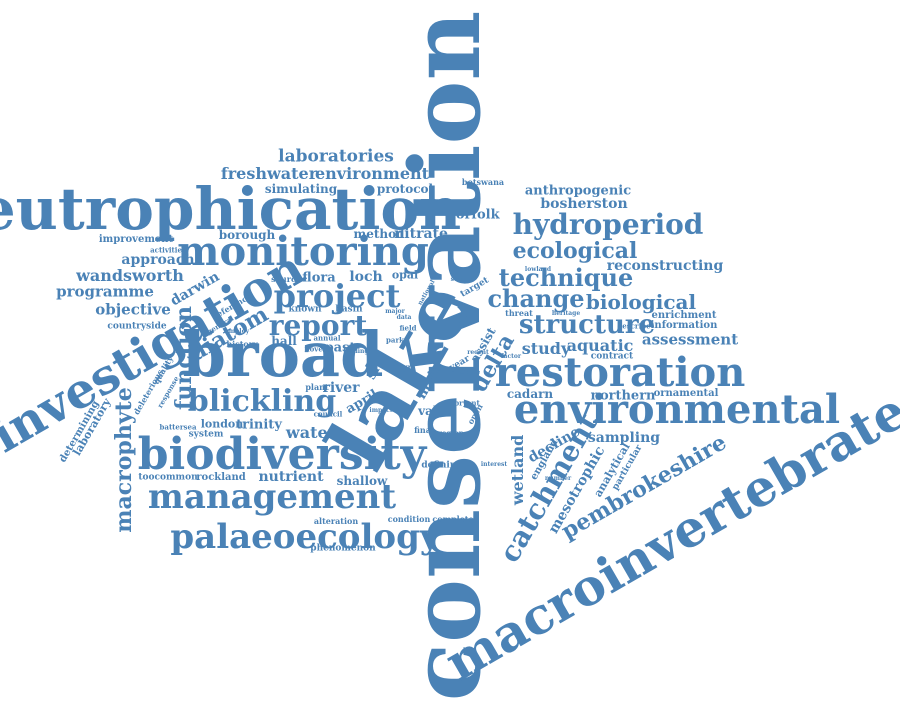  I want to click on word-park: park, so click(395, 340).